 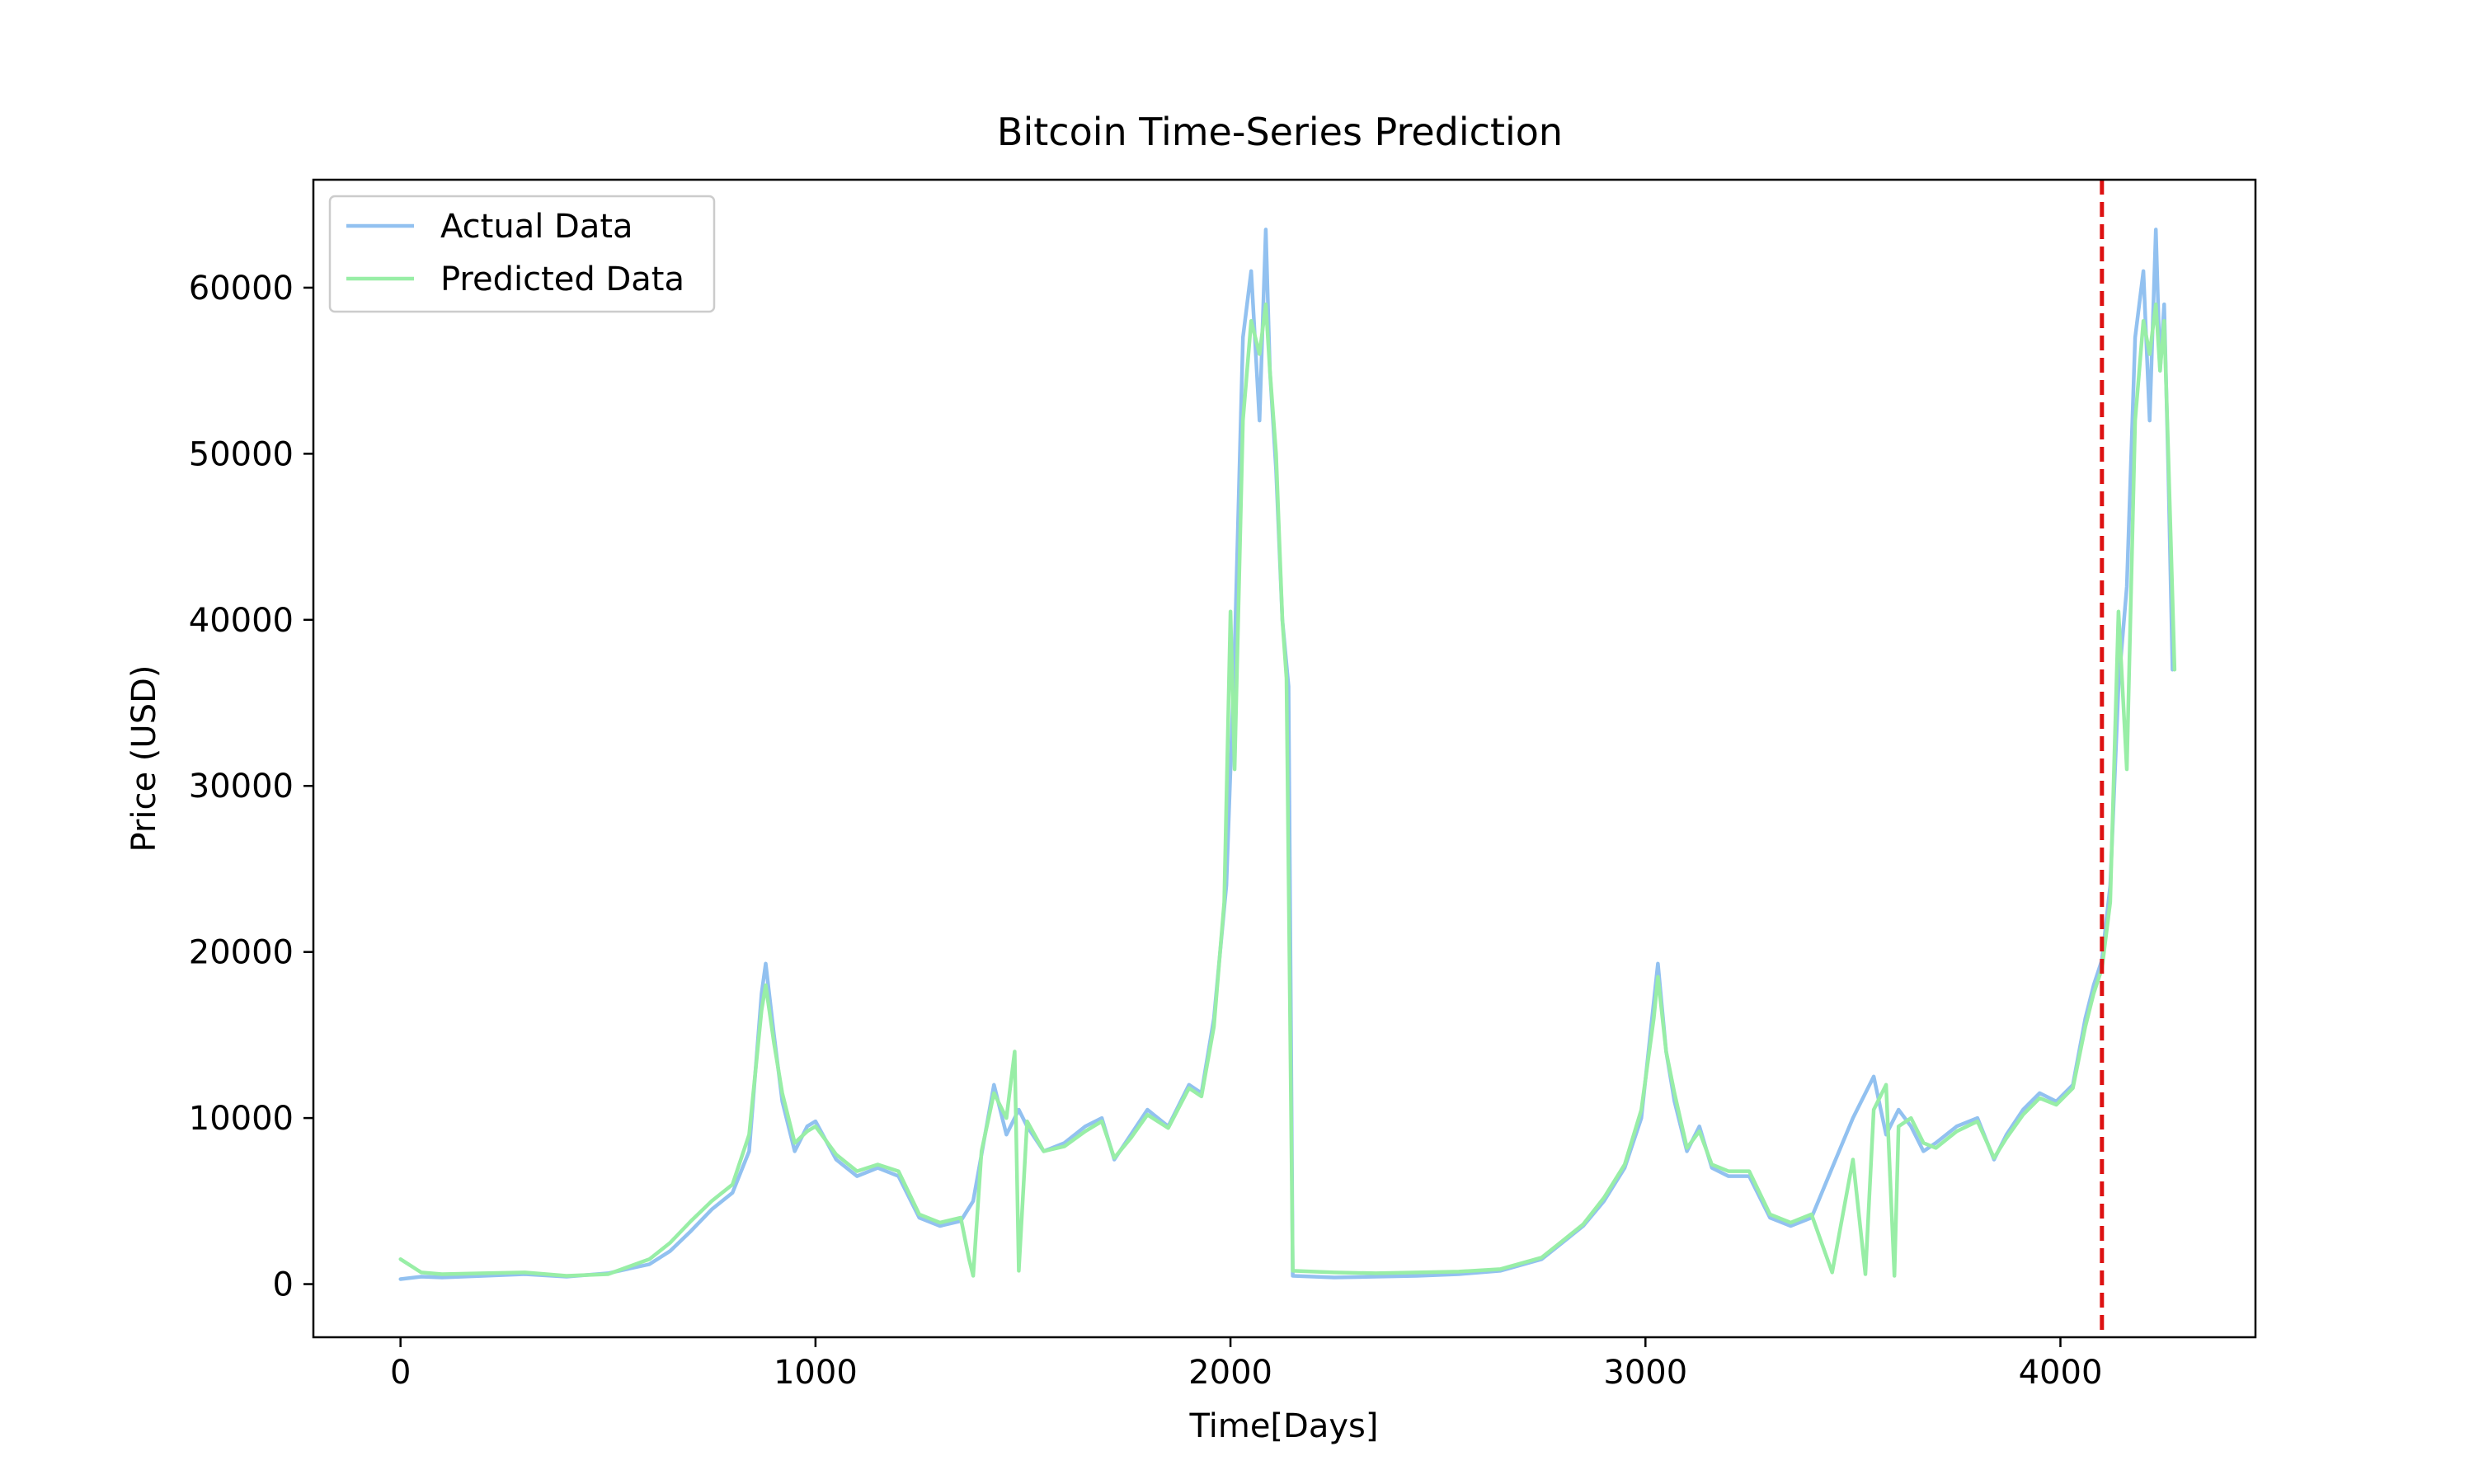 I want to click on legend-label-predicted: Predicted Data, so click(x=562, y=279).